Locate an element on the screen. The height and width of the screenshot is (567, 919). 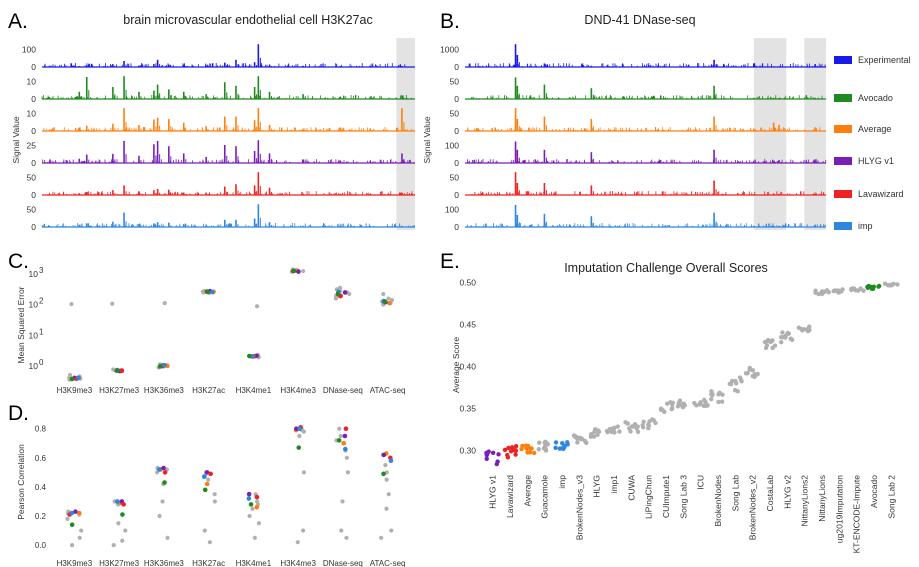
x-tick-label: KT-ENCODE-Impute is located at coordinates (857, 514).